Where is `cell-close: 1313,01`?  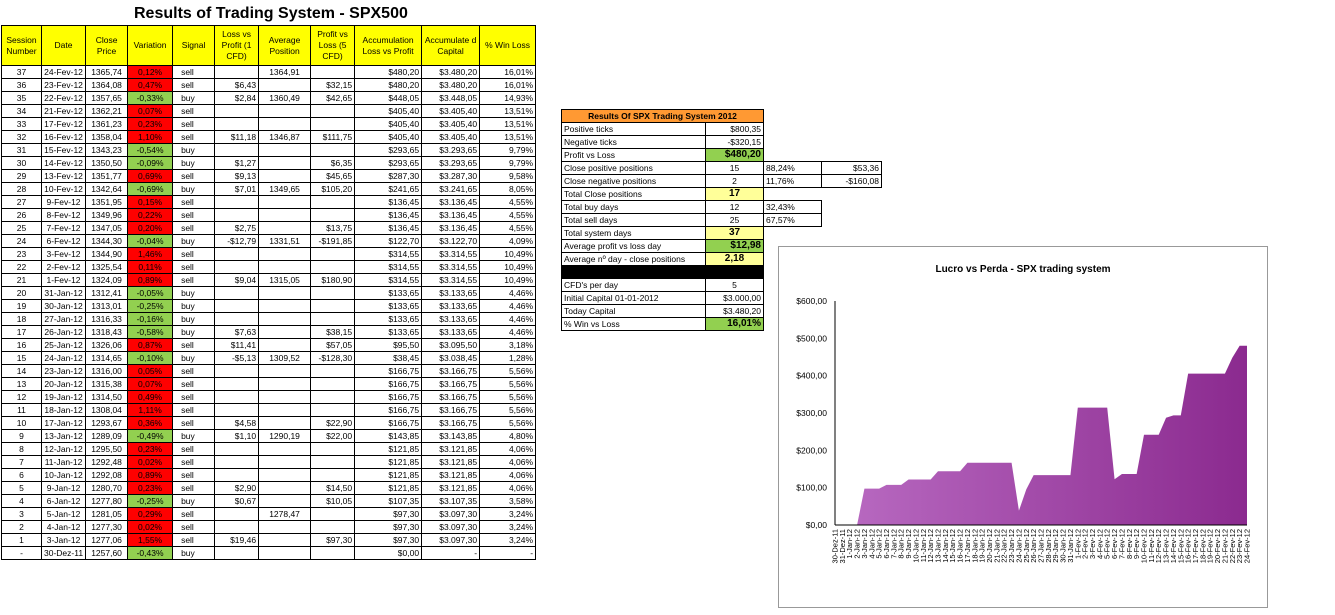
cell-close: 1313,01 is located at coordinates (107, 306).